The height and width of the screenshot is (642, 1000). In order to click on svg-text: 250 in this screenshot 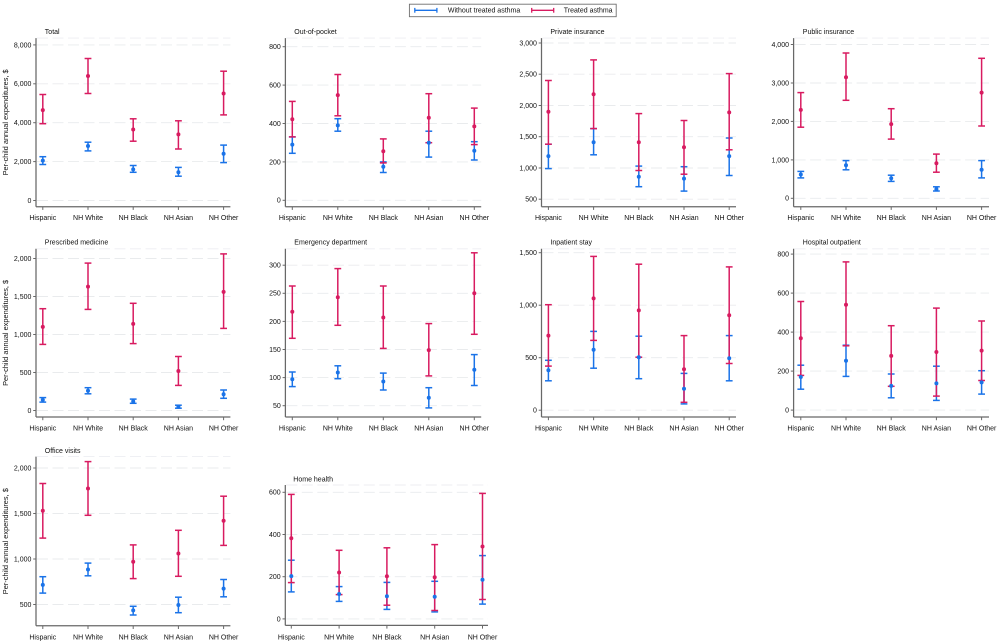, I will do `click(275, 294)`.